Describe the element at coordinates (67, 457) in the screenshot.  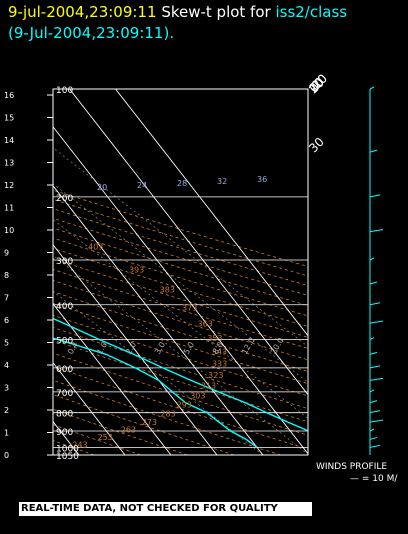
I see `pressure-tick-label: 1050` at that location.